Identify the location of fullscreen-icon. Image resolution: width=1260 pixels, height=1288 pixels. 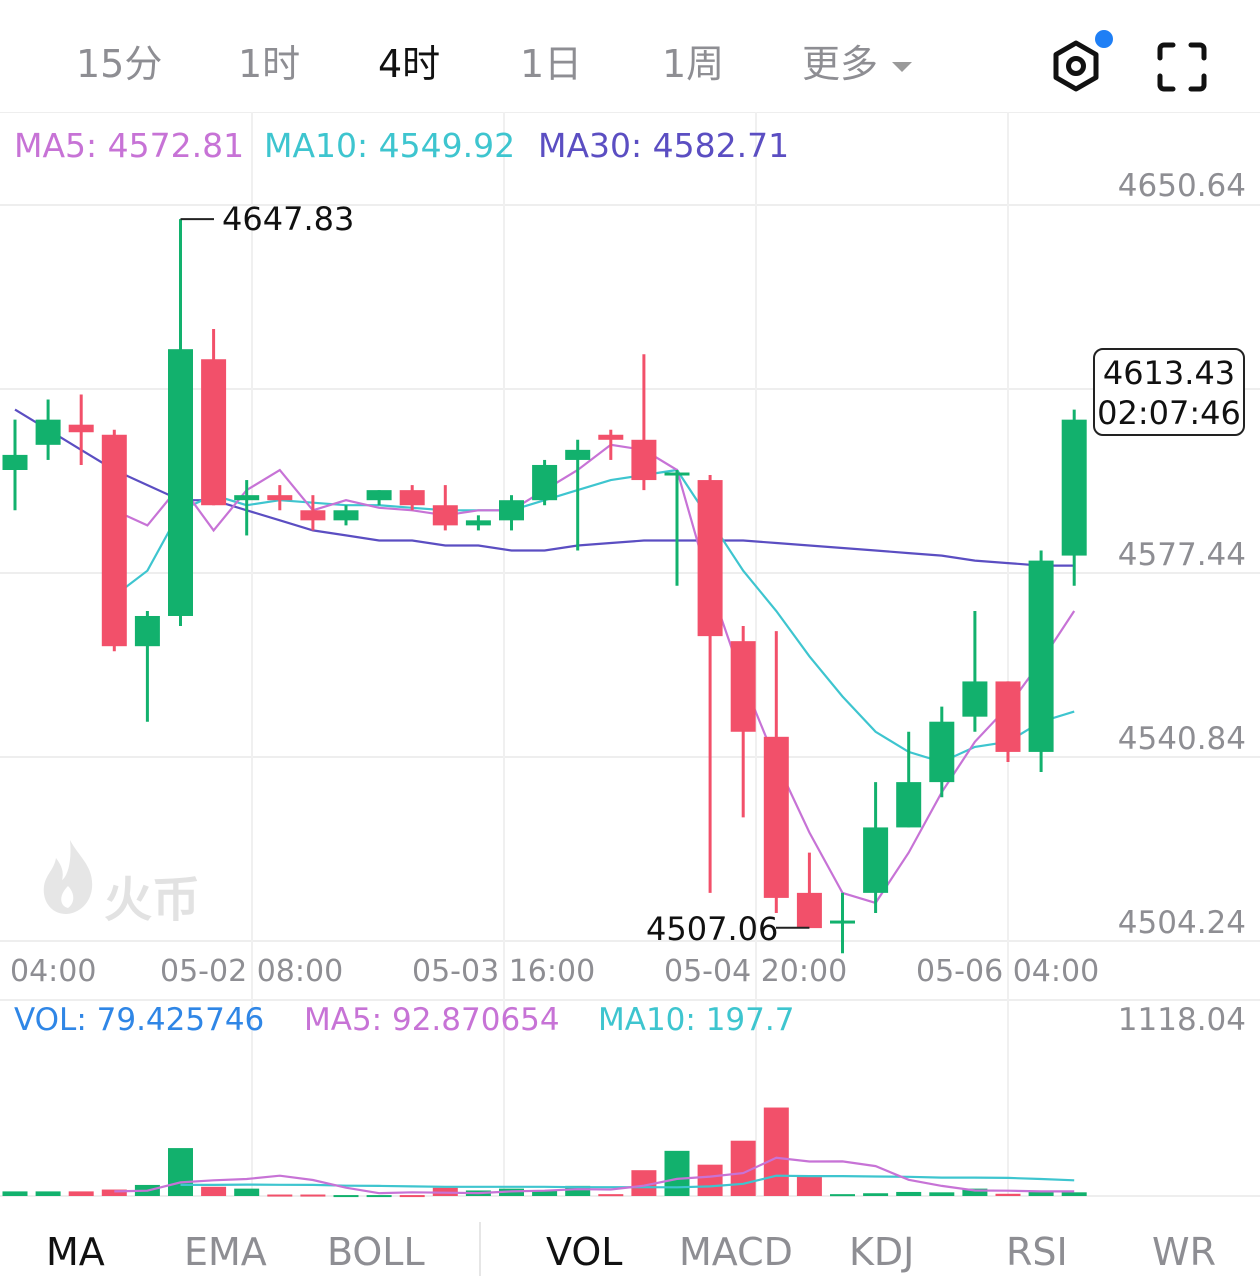
(1182, 67).